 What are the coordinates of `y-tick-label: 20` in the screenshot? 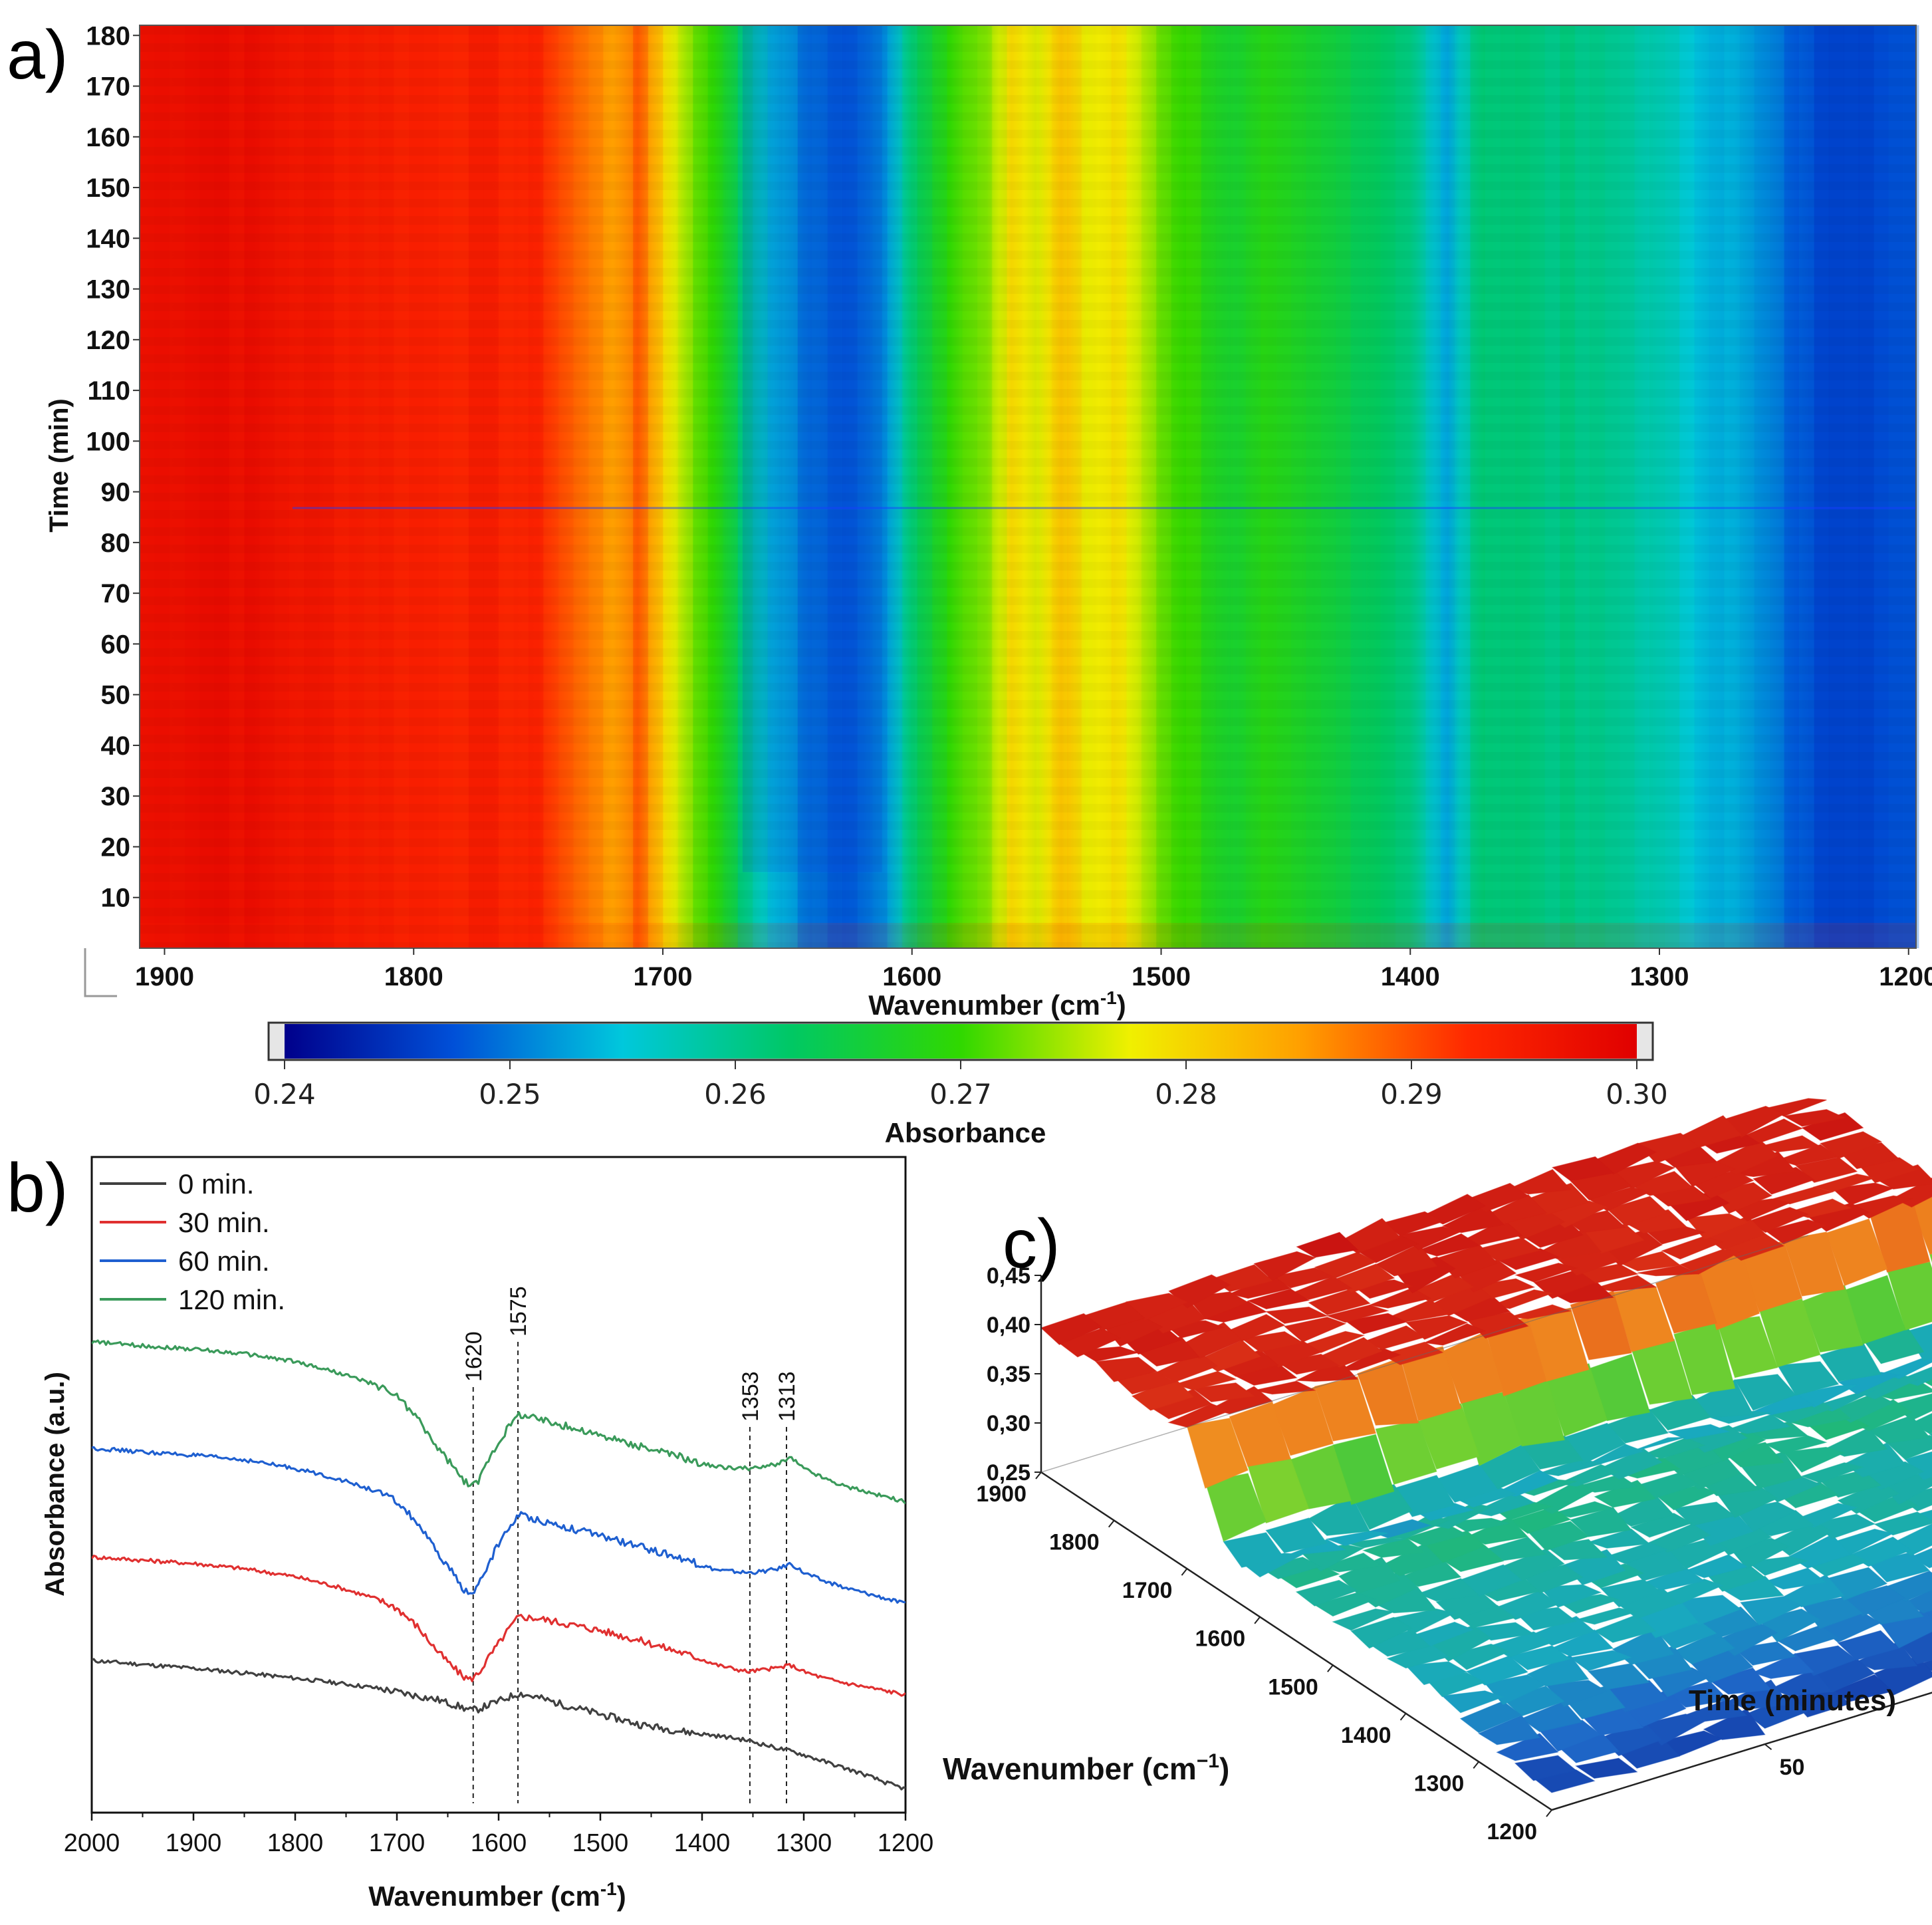 It's located at (116, 847).